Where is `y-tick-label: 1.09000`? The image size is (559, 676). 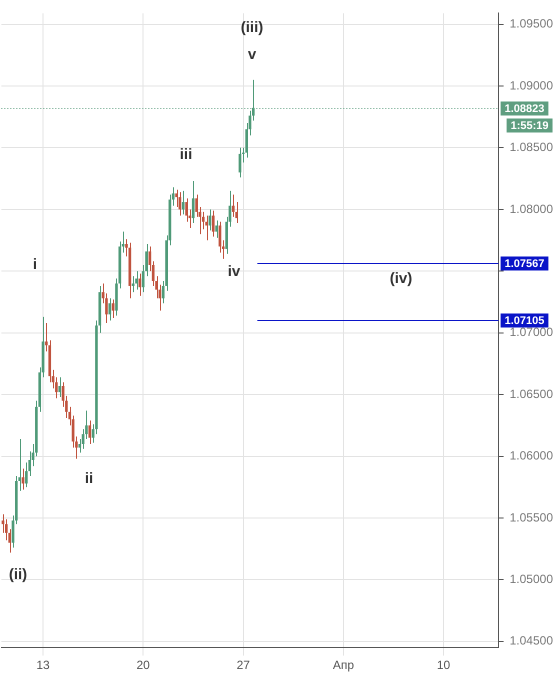
y-tick-label: 1.09000 is located at coordinates (532, 85).